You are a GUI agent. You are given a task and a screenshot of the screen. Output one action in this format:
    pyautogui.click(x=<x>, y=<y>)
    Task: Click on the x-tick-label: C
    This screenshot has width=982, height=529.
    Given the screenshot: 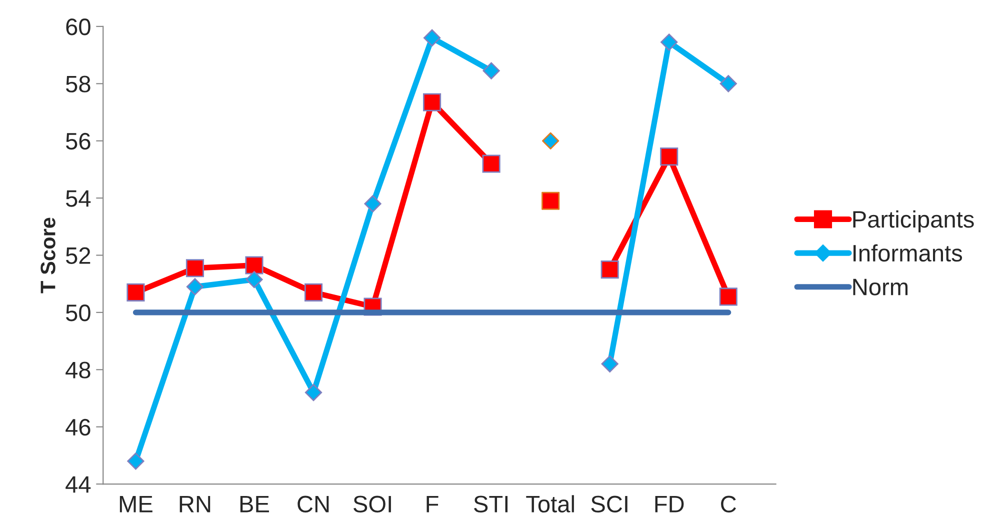 What is the action you would take?
    pyautogui.click(x=728, y=504)
    